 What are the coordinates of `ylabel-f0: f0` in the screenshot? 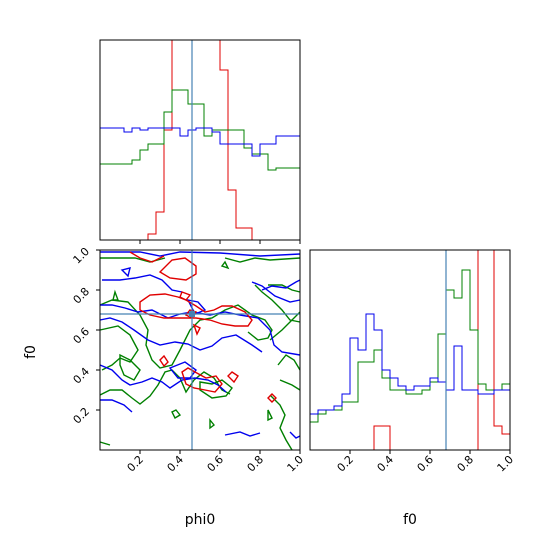 It's located at (31, 352).